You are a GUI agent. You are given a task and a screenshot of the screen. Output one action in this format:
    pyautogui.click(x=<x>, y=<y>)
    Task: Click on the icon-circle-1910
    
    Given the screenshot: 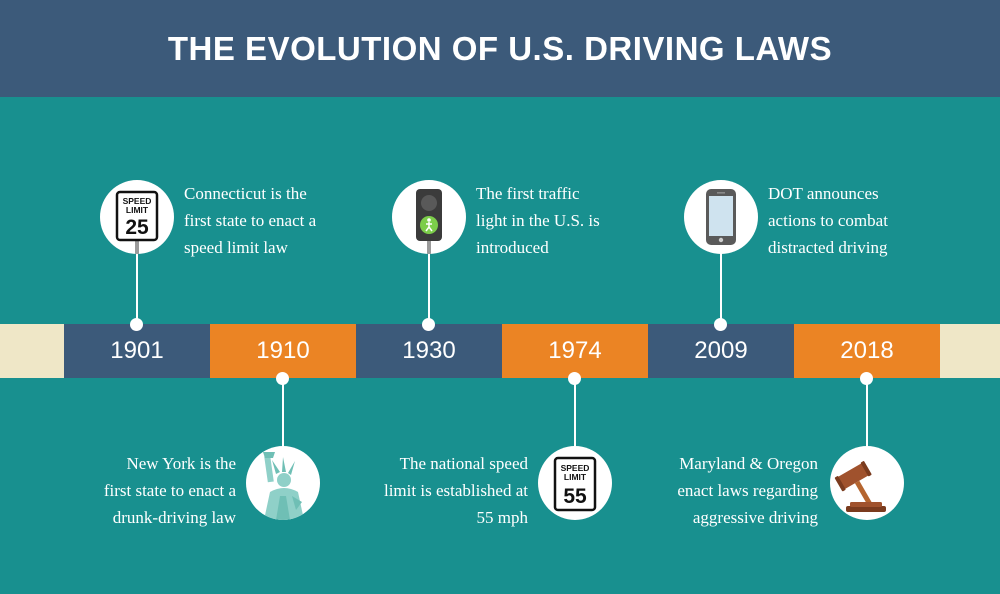 What is the action you would take?
    pyautogui.click(x=283, y=483)
    